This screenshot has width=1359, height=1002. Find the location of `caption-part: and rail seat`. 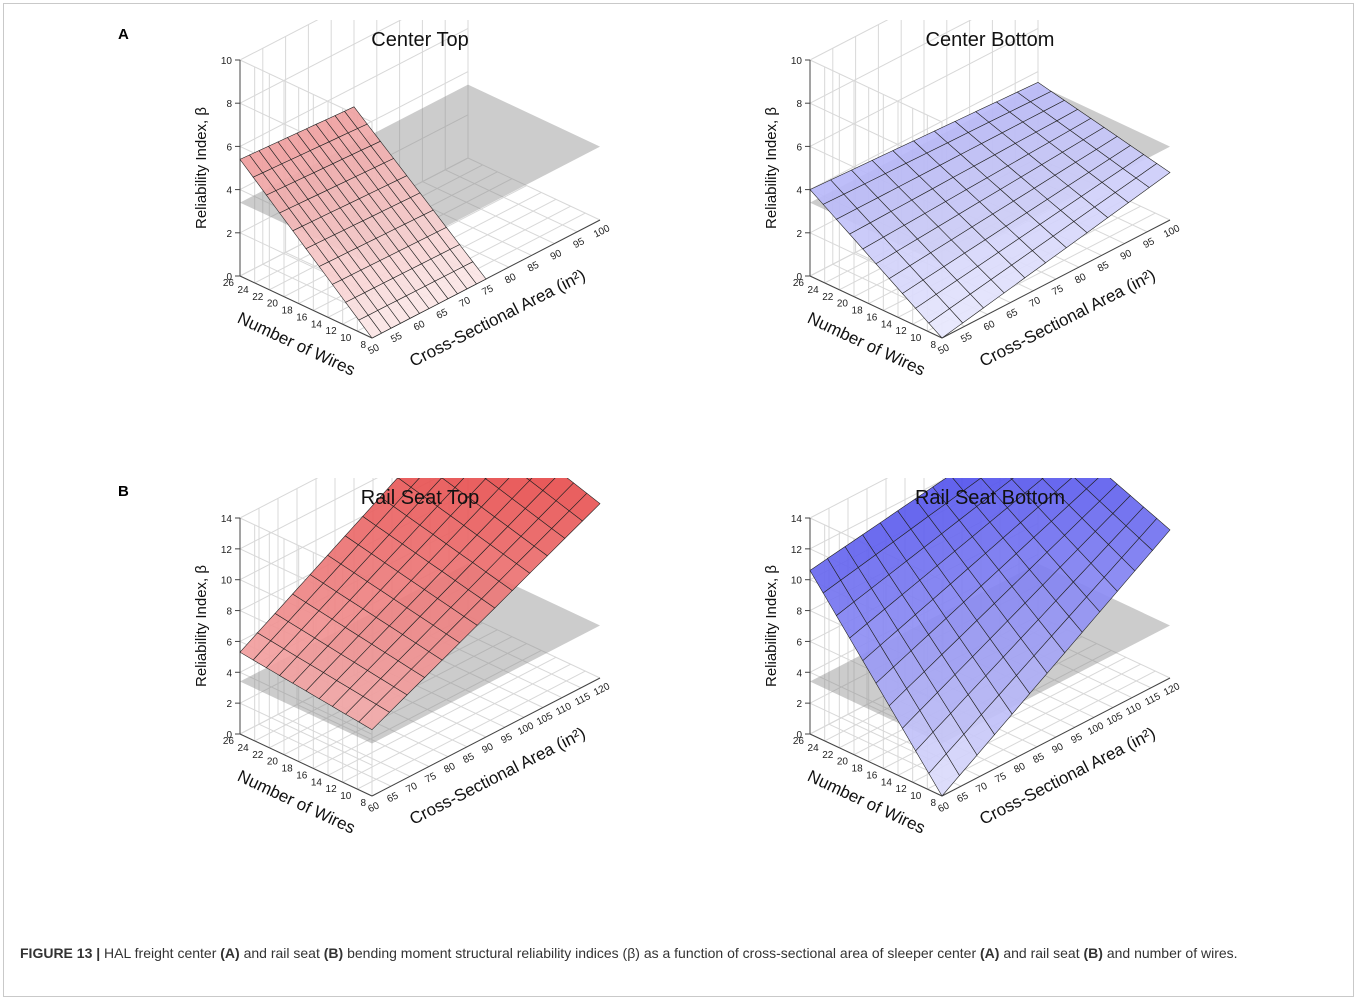

caption-part: and rail seat is located at coordinates (1041, 953).